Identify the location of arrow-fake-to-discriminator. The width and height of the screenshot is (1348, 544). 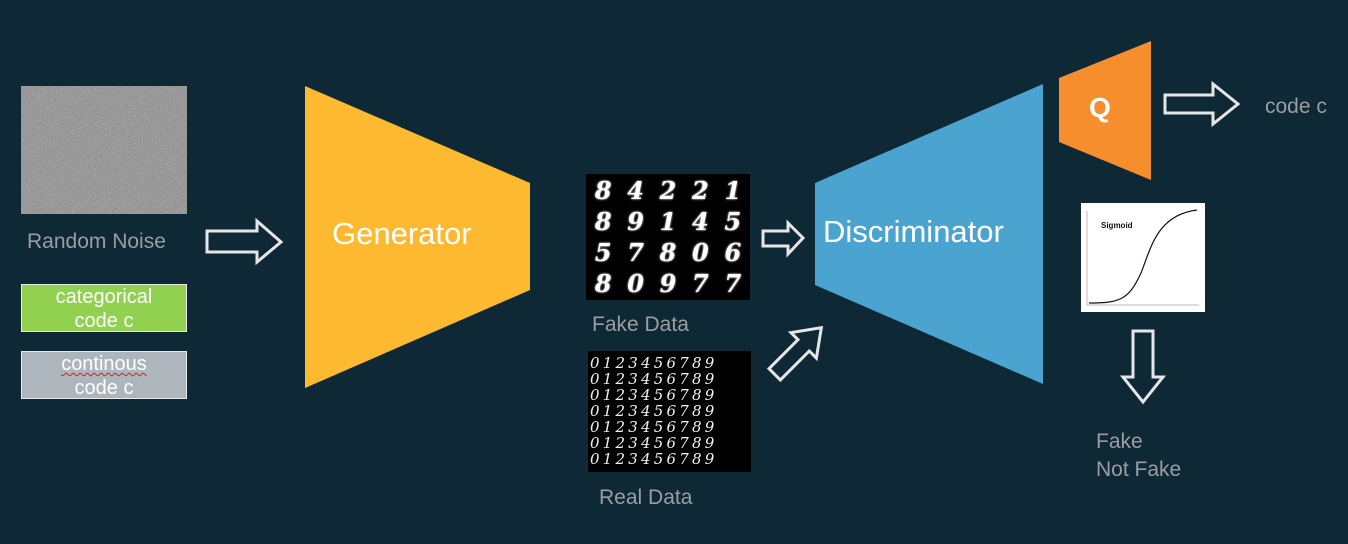
(783, 238).